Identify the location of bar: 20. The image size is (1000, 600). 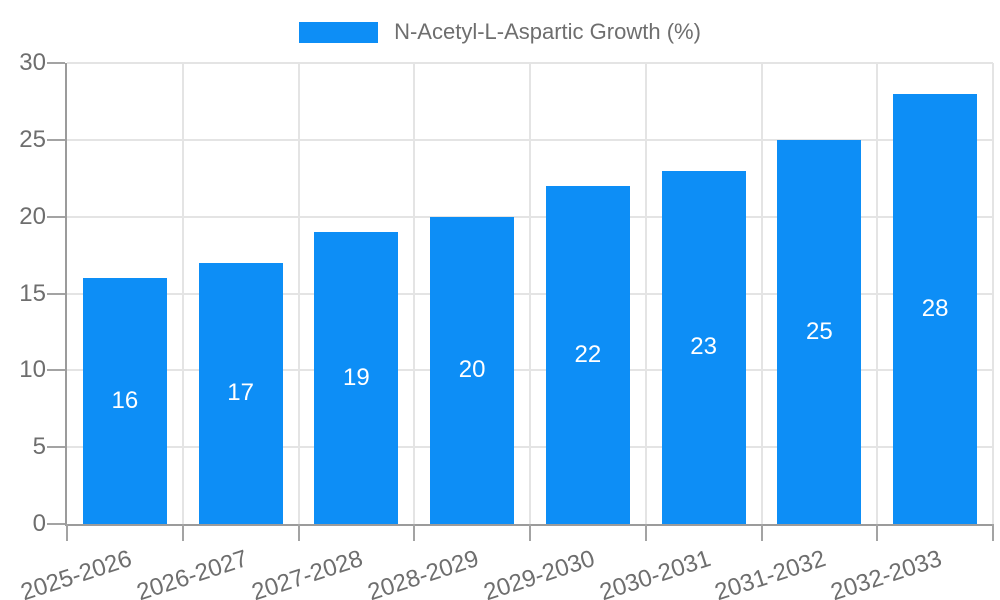
(472, 370).